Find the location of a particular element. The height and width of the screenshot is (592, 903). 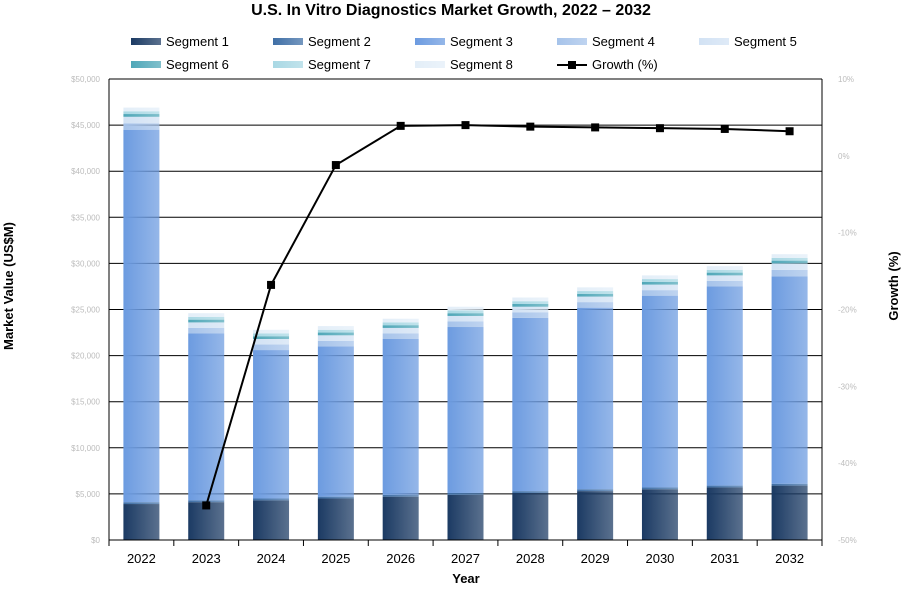

y2-tick-label: 0% is located at coordinates (844, 156).